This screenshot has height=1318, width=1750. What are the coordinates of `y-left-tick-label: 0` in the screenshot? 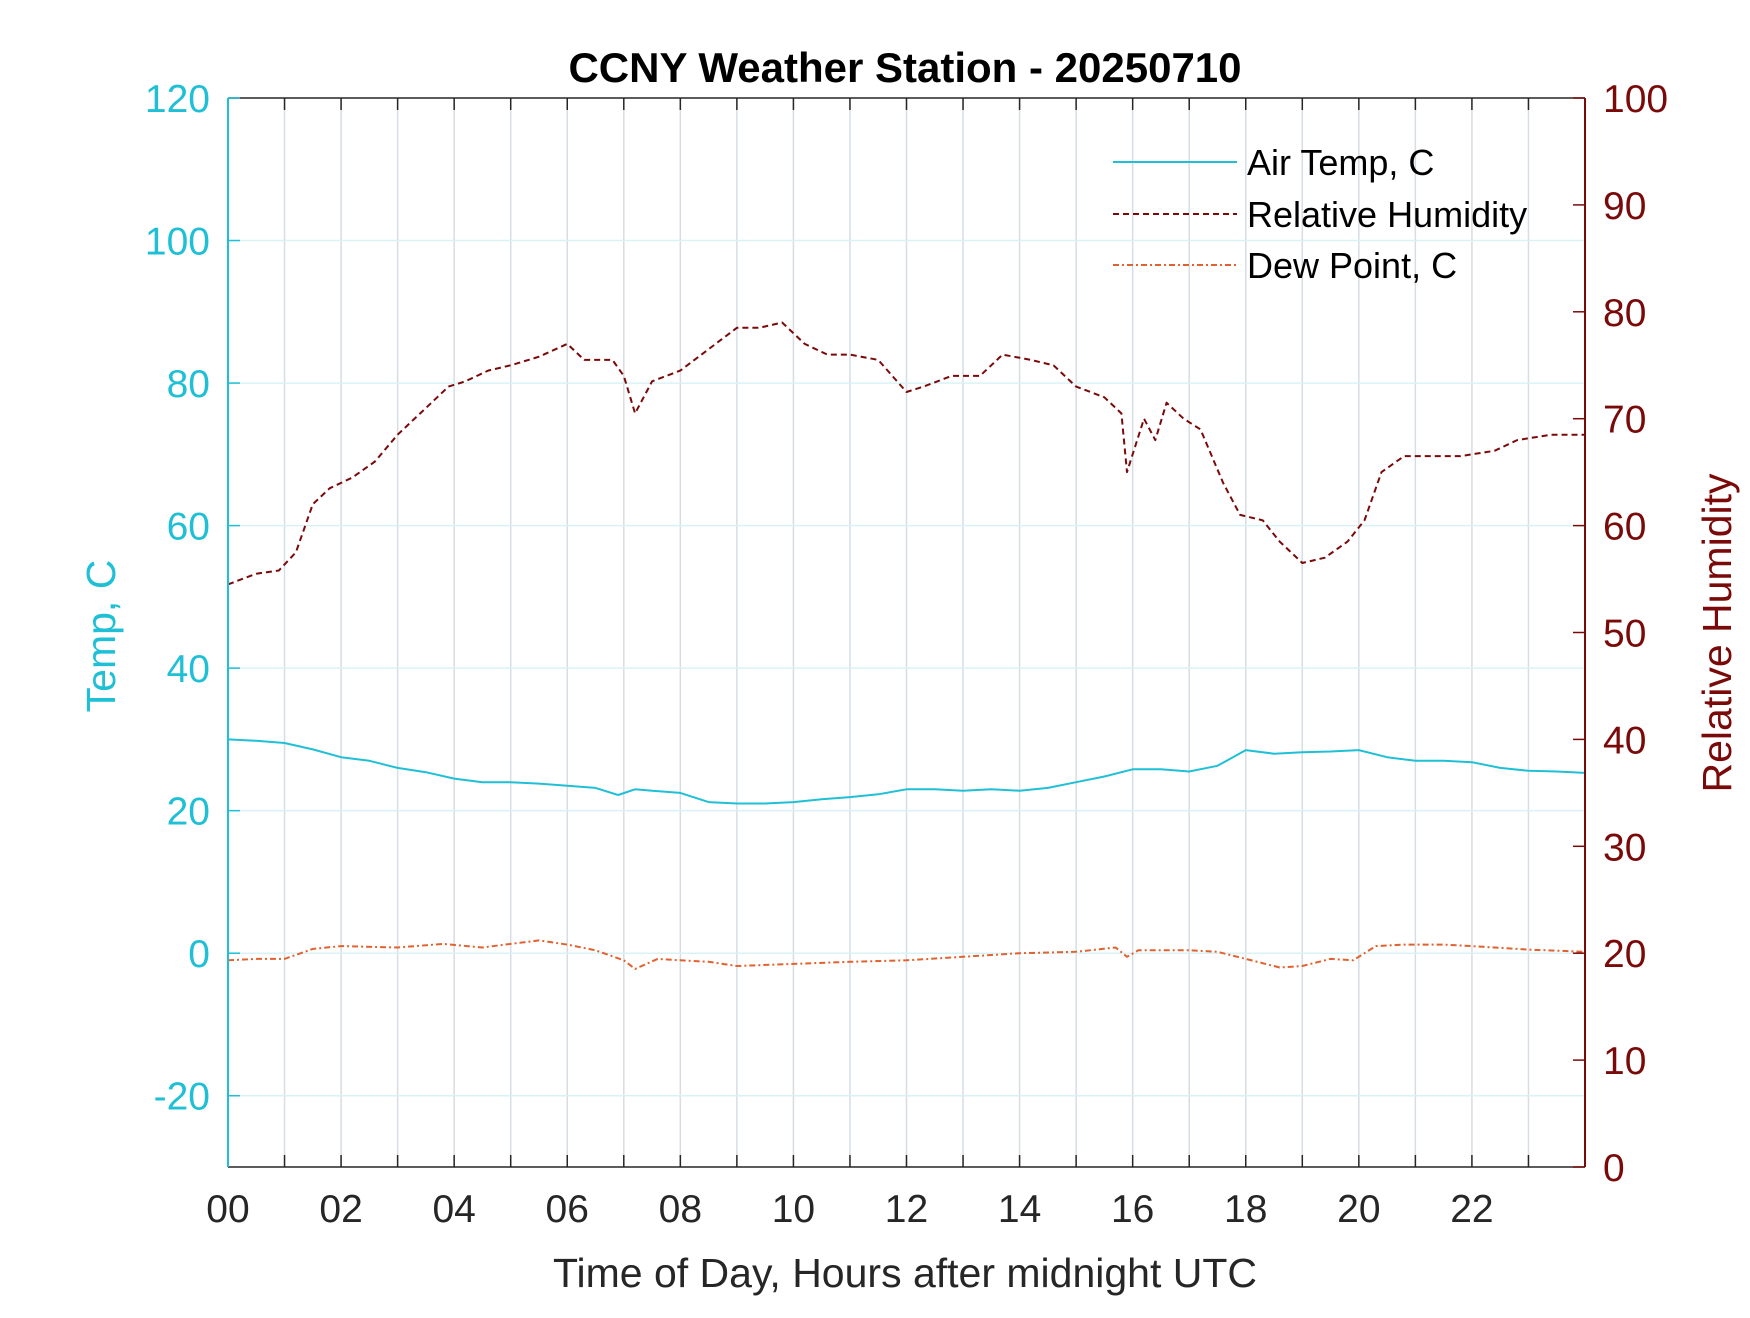 It's located at (199, 954).